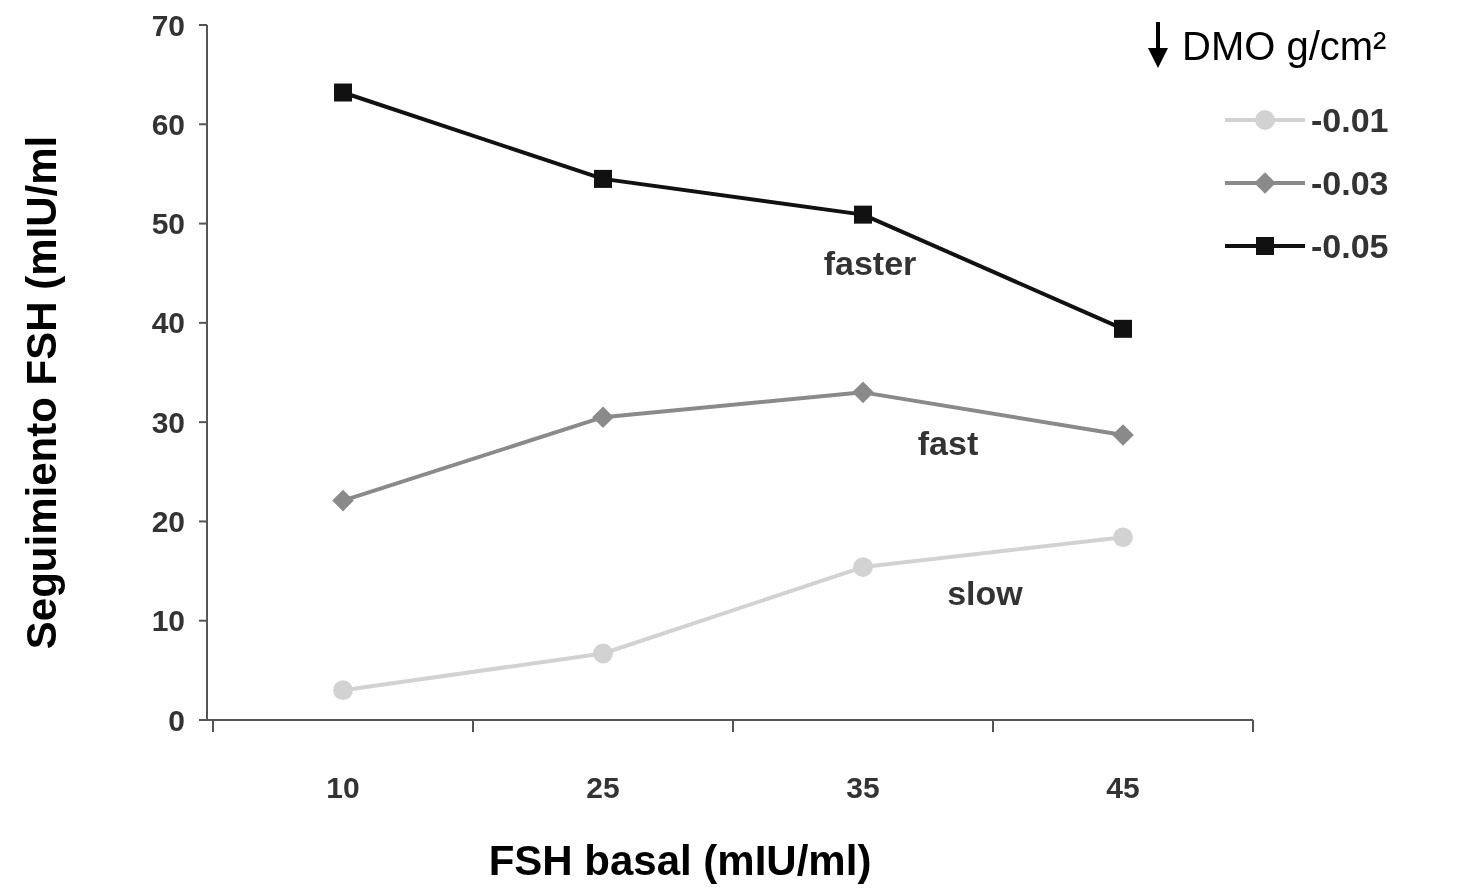  I want to click on y-tick-label: 50, so click(168, 224).